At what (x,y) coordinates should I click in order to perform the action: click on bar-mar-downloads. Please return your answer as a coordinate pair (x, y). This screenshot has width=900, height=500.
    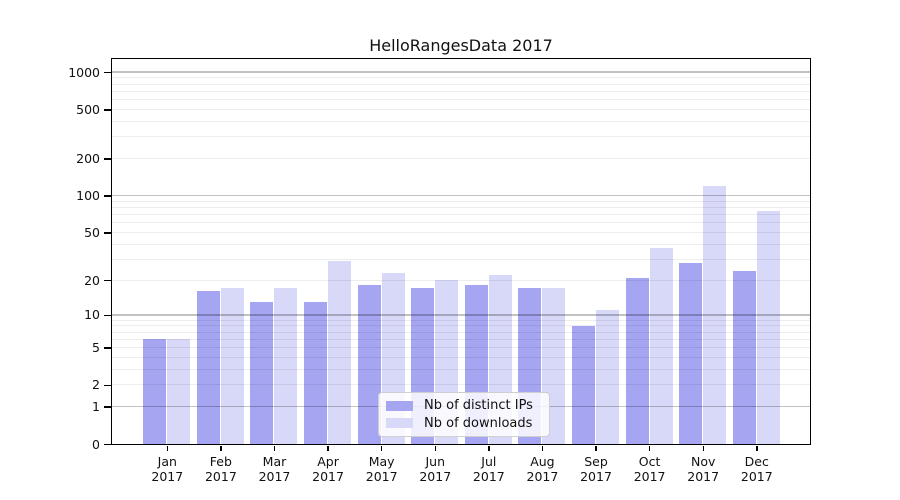
    Looking at the image, I should click on (286, 366).